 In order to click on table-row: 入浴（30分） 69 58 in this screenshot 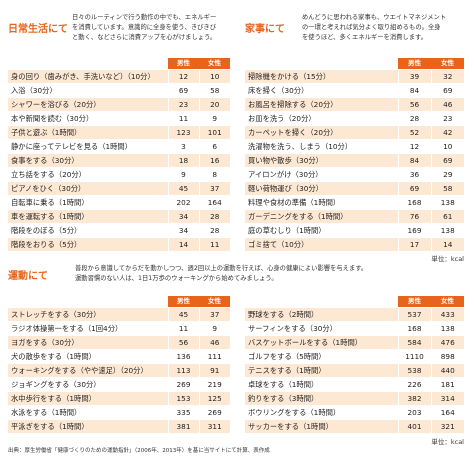, I will do `click(119, 90)`.